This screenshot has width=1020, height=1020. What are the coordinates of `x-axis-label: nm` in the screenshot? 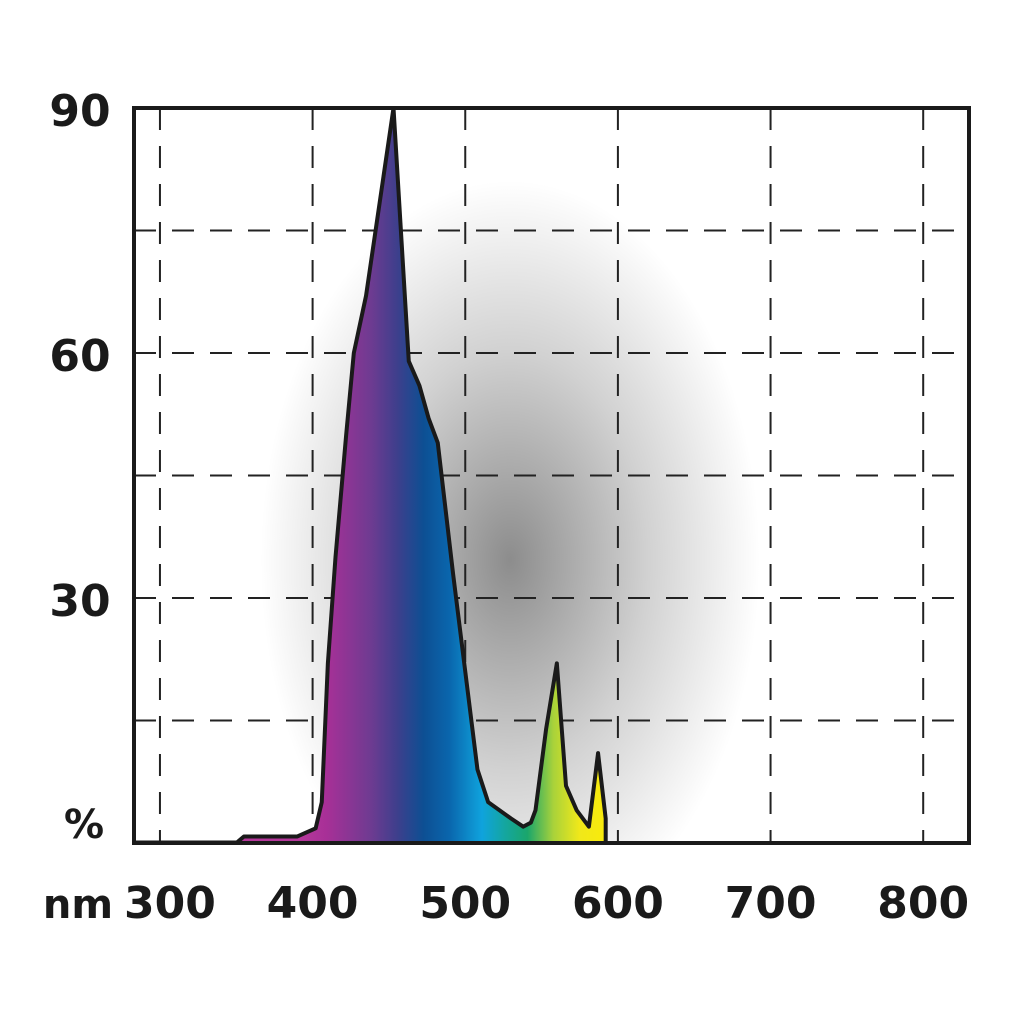 It's located at (78, 905).